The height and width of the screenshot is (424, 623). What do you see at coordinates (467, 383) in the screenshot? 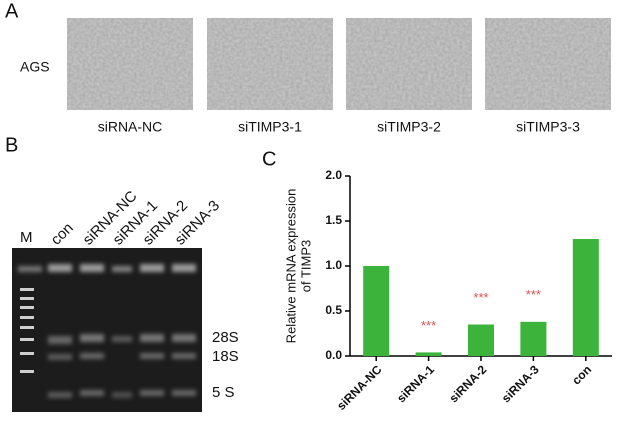
I see `x-tick-label: siRNA-2` at bounding box center [467, 383].